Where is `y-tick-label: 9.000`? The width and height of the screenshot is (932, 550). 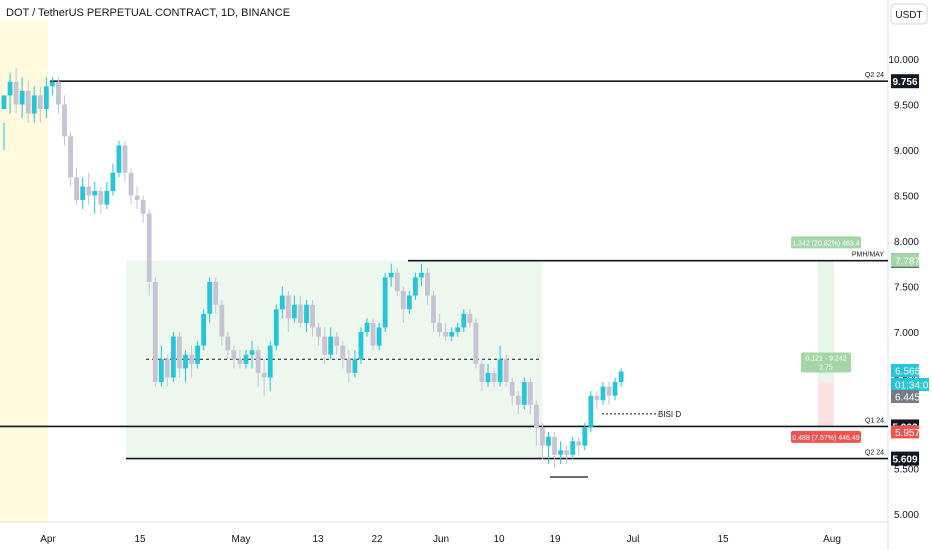
y-tick-label: 9.000 is located at coordinates (906, 151).